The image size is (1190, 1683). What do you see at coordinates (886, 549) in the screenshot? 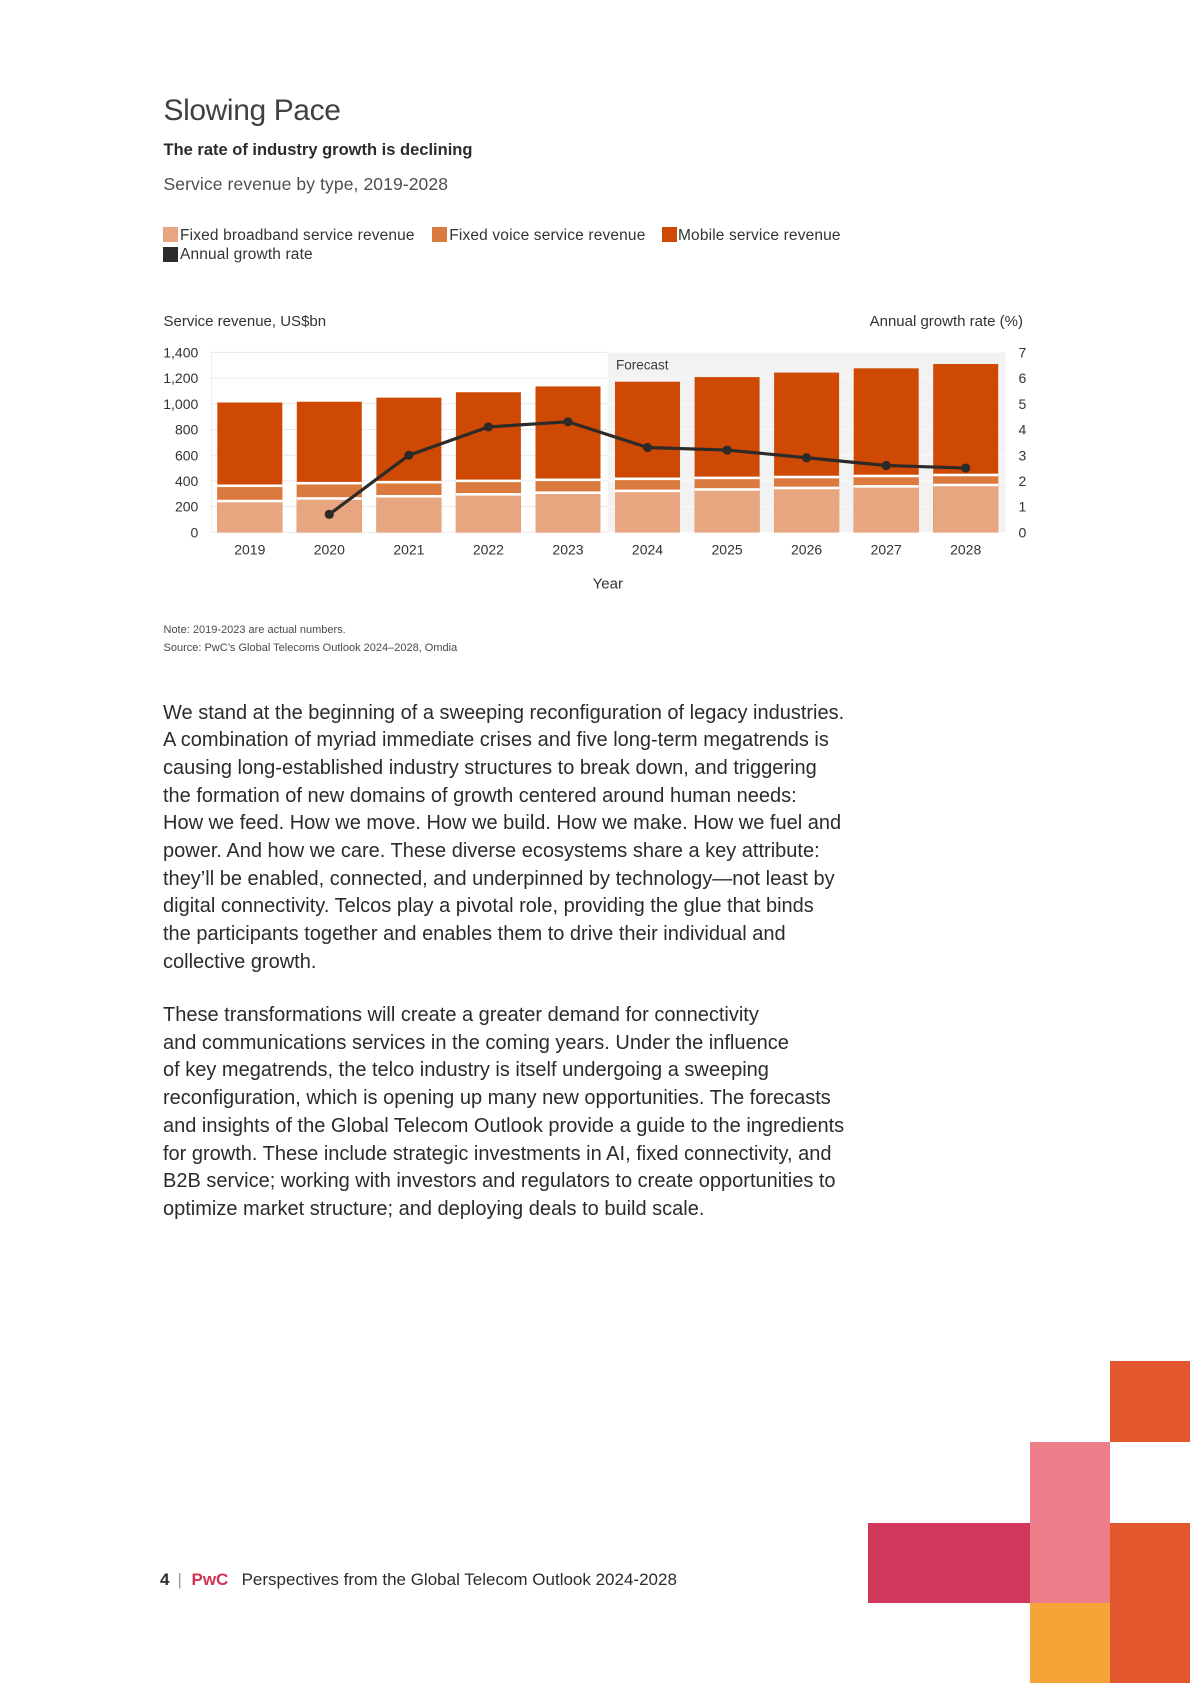
I see `svg-text: 2027` at bounding box center [886, 549].